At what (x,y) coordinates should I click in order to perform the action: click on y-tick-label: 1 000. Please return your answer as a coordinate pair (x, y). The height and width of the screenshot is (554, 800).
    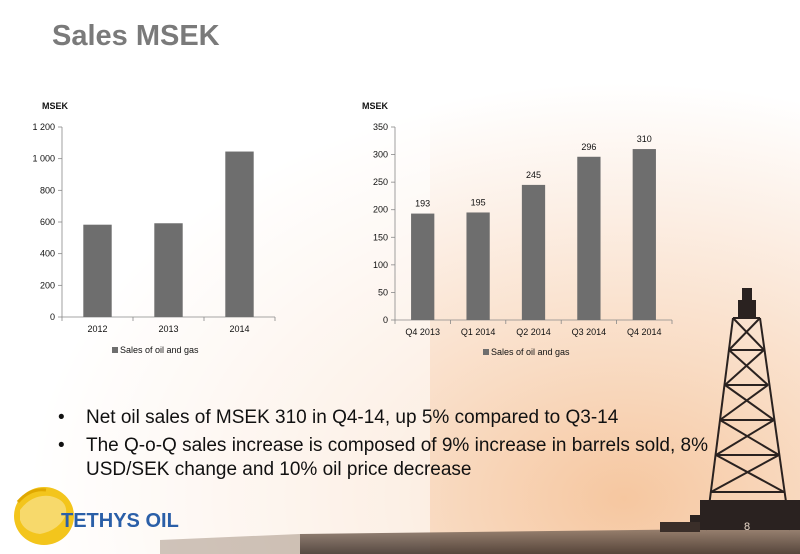
    Looking at the image, I should click on (43, 159).